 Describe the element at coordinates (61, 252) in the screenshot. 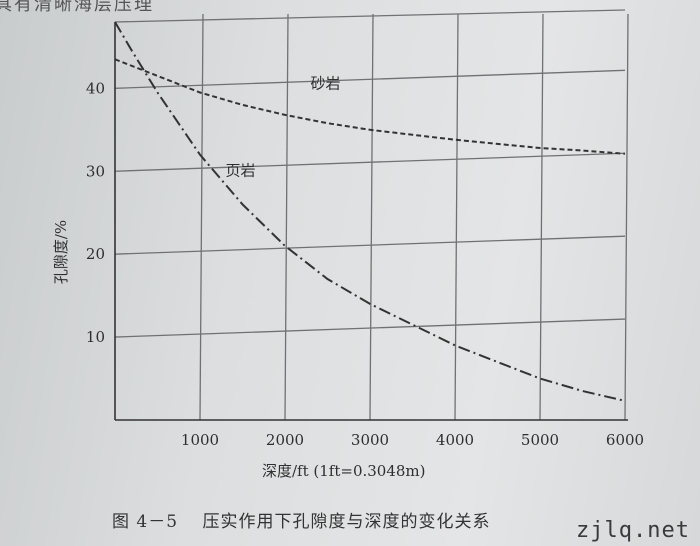

I see `y-axis-label: 孔隙度/%` at that location.